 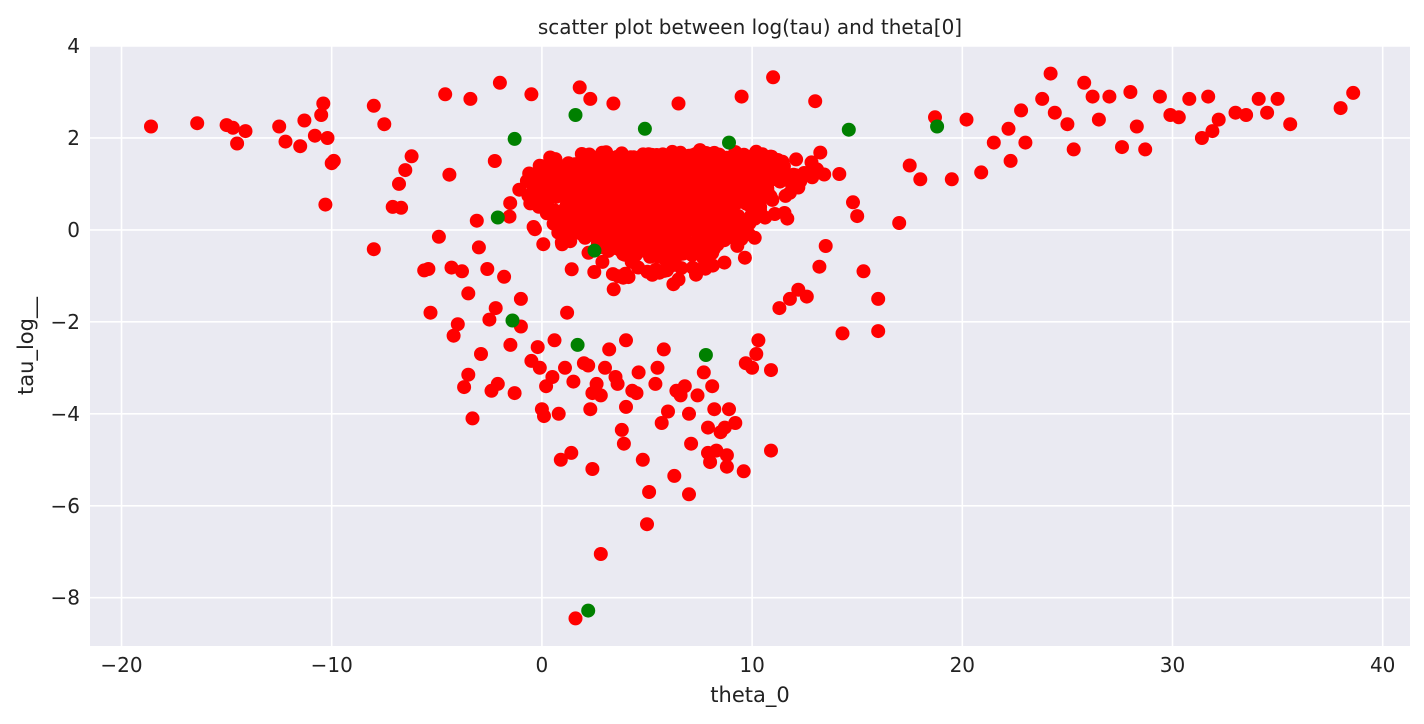 What do you see at coordinates (747, 665) in the screenshot?
I see `x-axis-ticks: −20 −10 0 10 20 30 40` at bounding box center [747, 665].